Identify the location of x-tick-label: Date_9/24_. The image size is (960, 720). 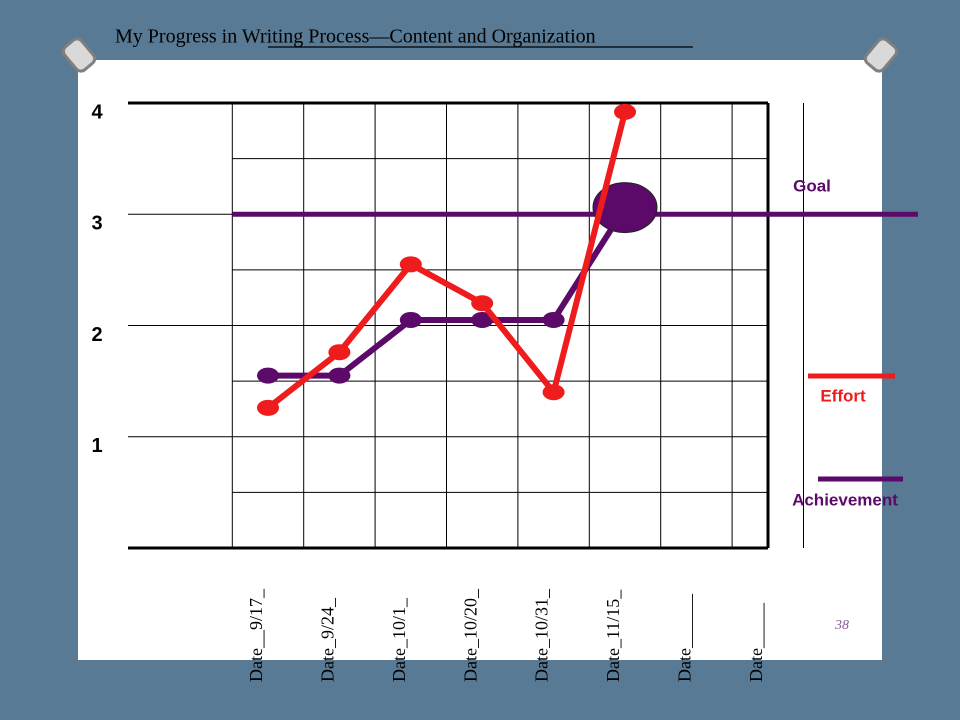
(328, 639).